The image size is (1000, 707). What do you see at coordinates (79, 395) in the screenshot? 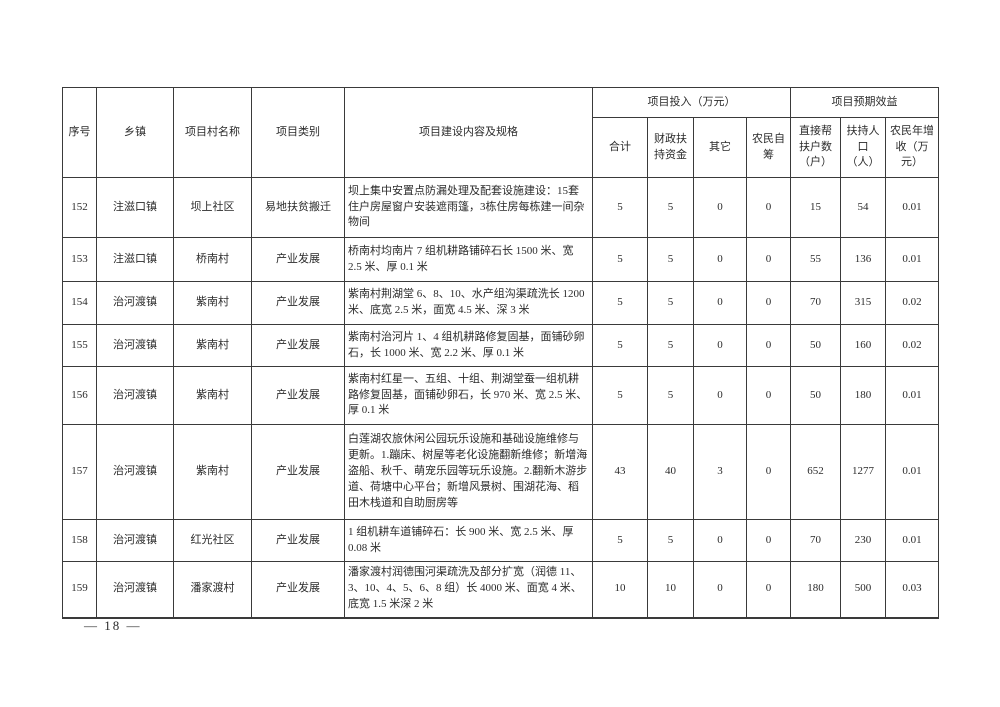
I see `cell-no: 156` at bounding box center [79, 395].